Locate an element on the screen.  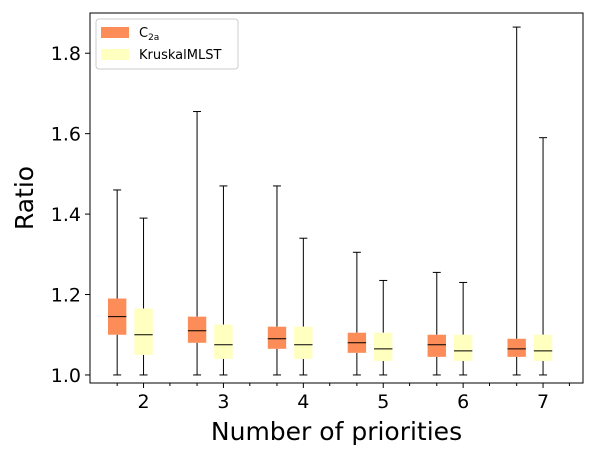
y-axis-label: Ratio is located at coordinates (24, 198).